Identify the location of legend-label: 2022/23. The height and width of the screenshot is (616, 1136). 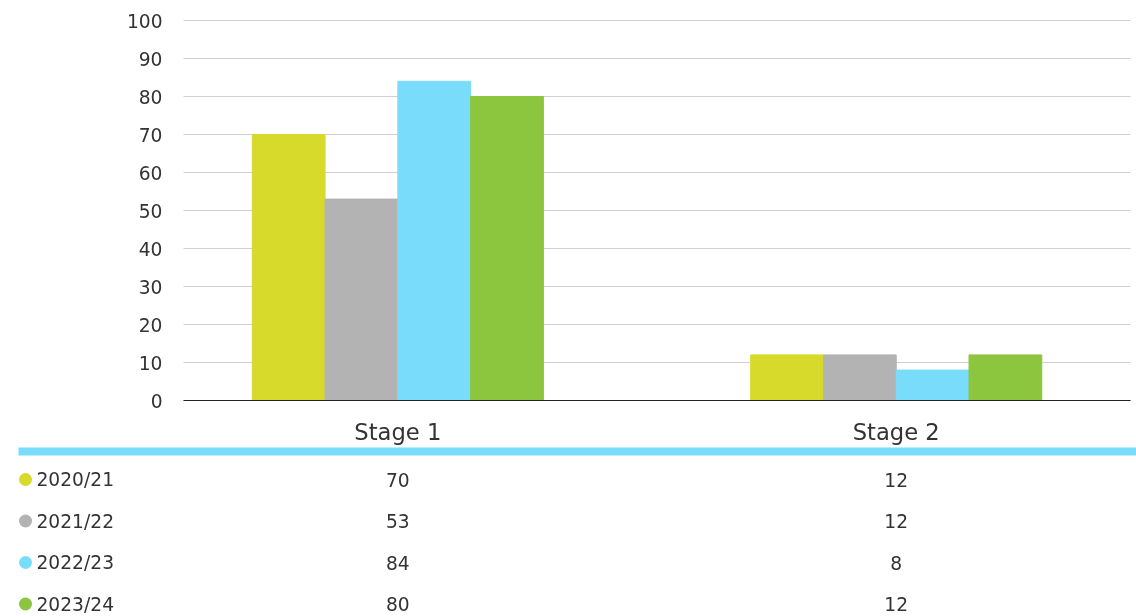
(75, 562).